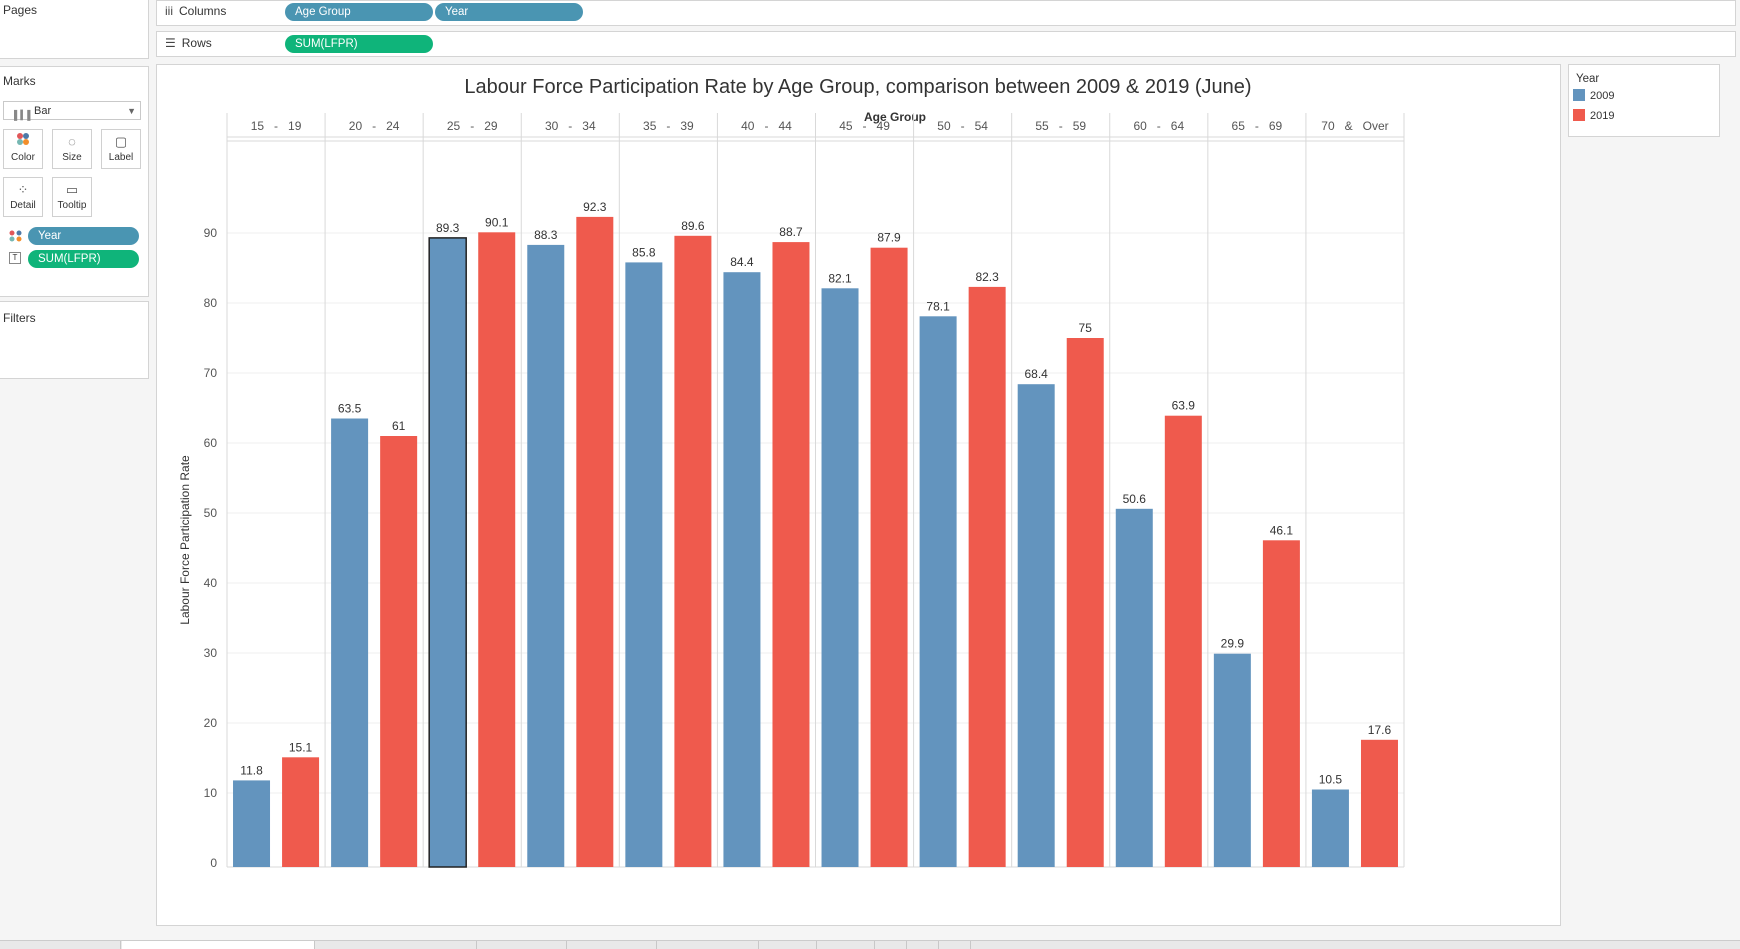 This screenshot has width=1740, height=949. Describe the element at coordinates (1184, 406) in the screenshot. I see `data-label: 63.9` at that location.